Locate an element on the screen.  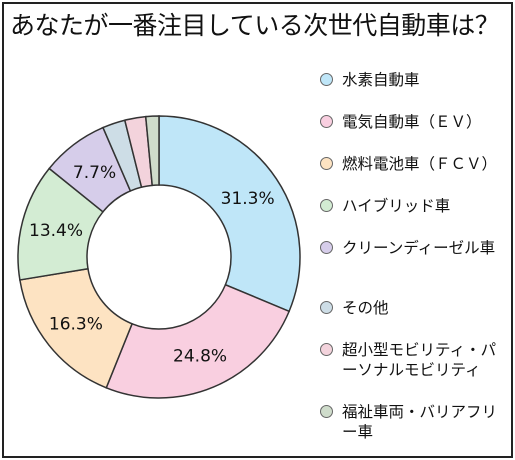
legend-label-micro-mobility: 超小型モビリティ・パーソナルモビリティ is located at coordinates (419, 360).